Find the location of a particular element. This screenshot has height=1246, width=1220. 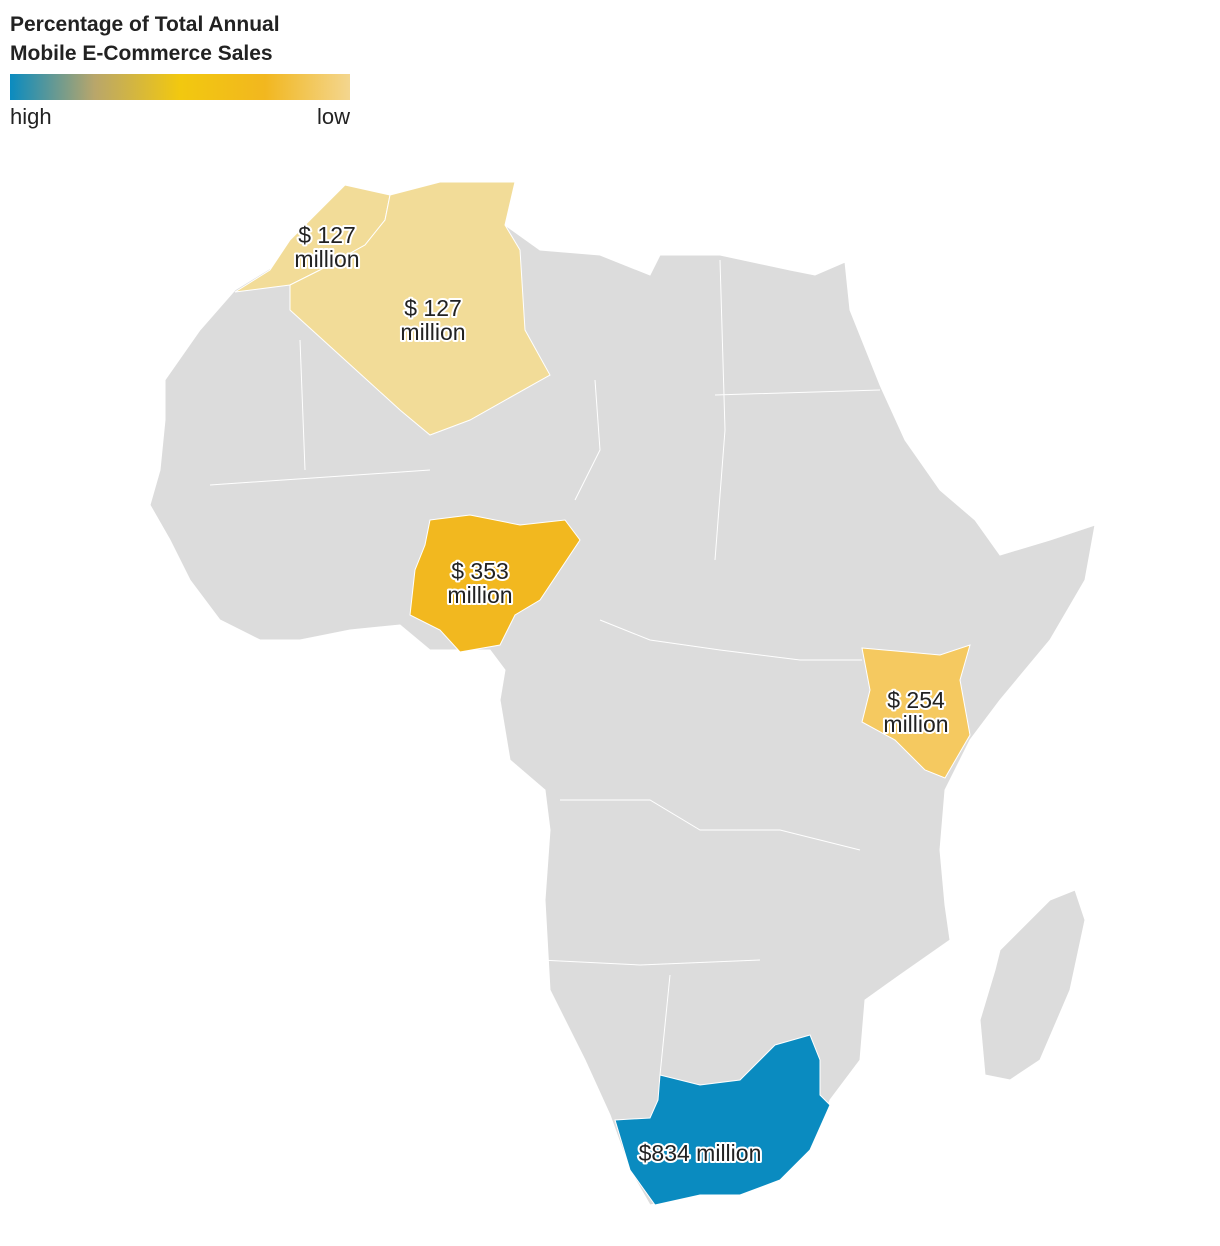

region-label: $834 million is located at coordinates (700, 1153).